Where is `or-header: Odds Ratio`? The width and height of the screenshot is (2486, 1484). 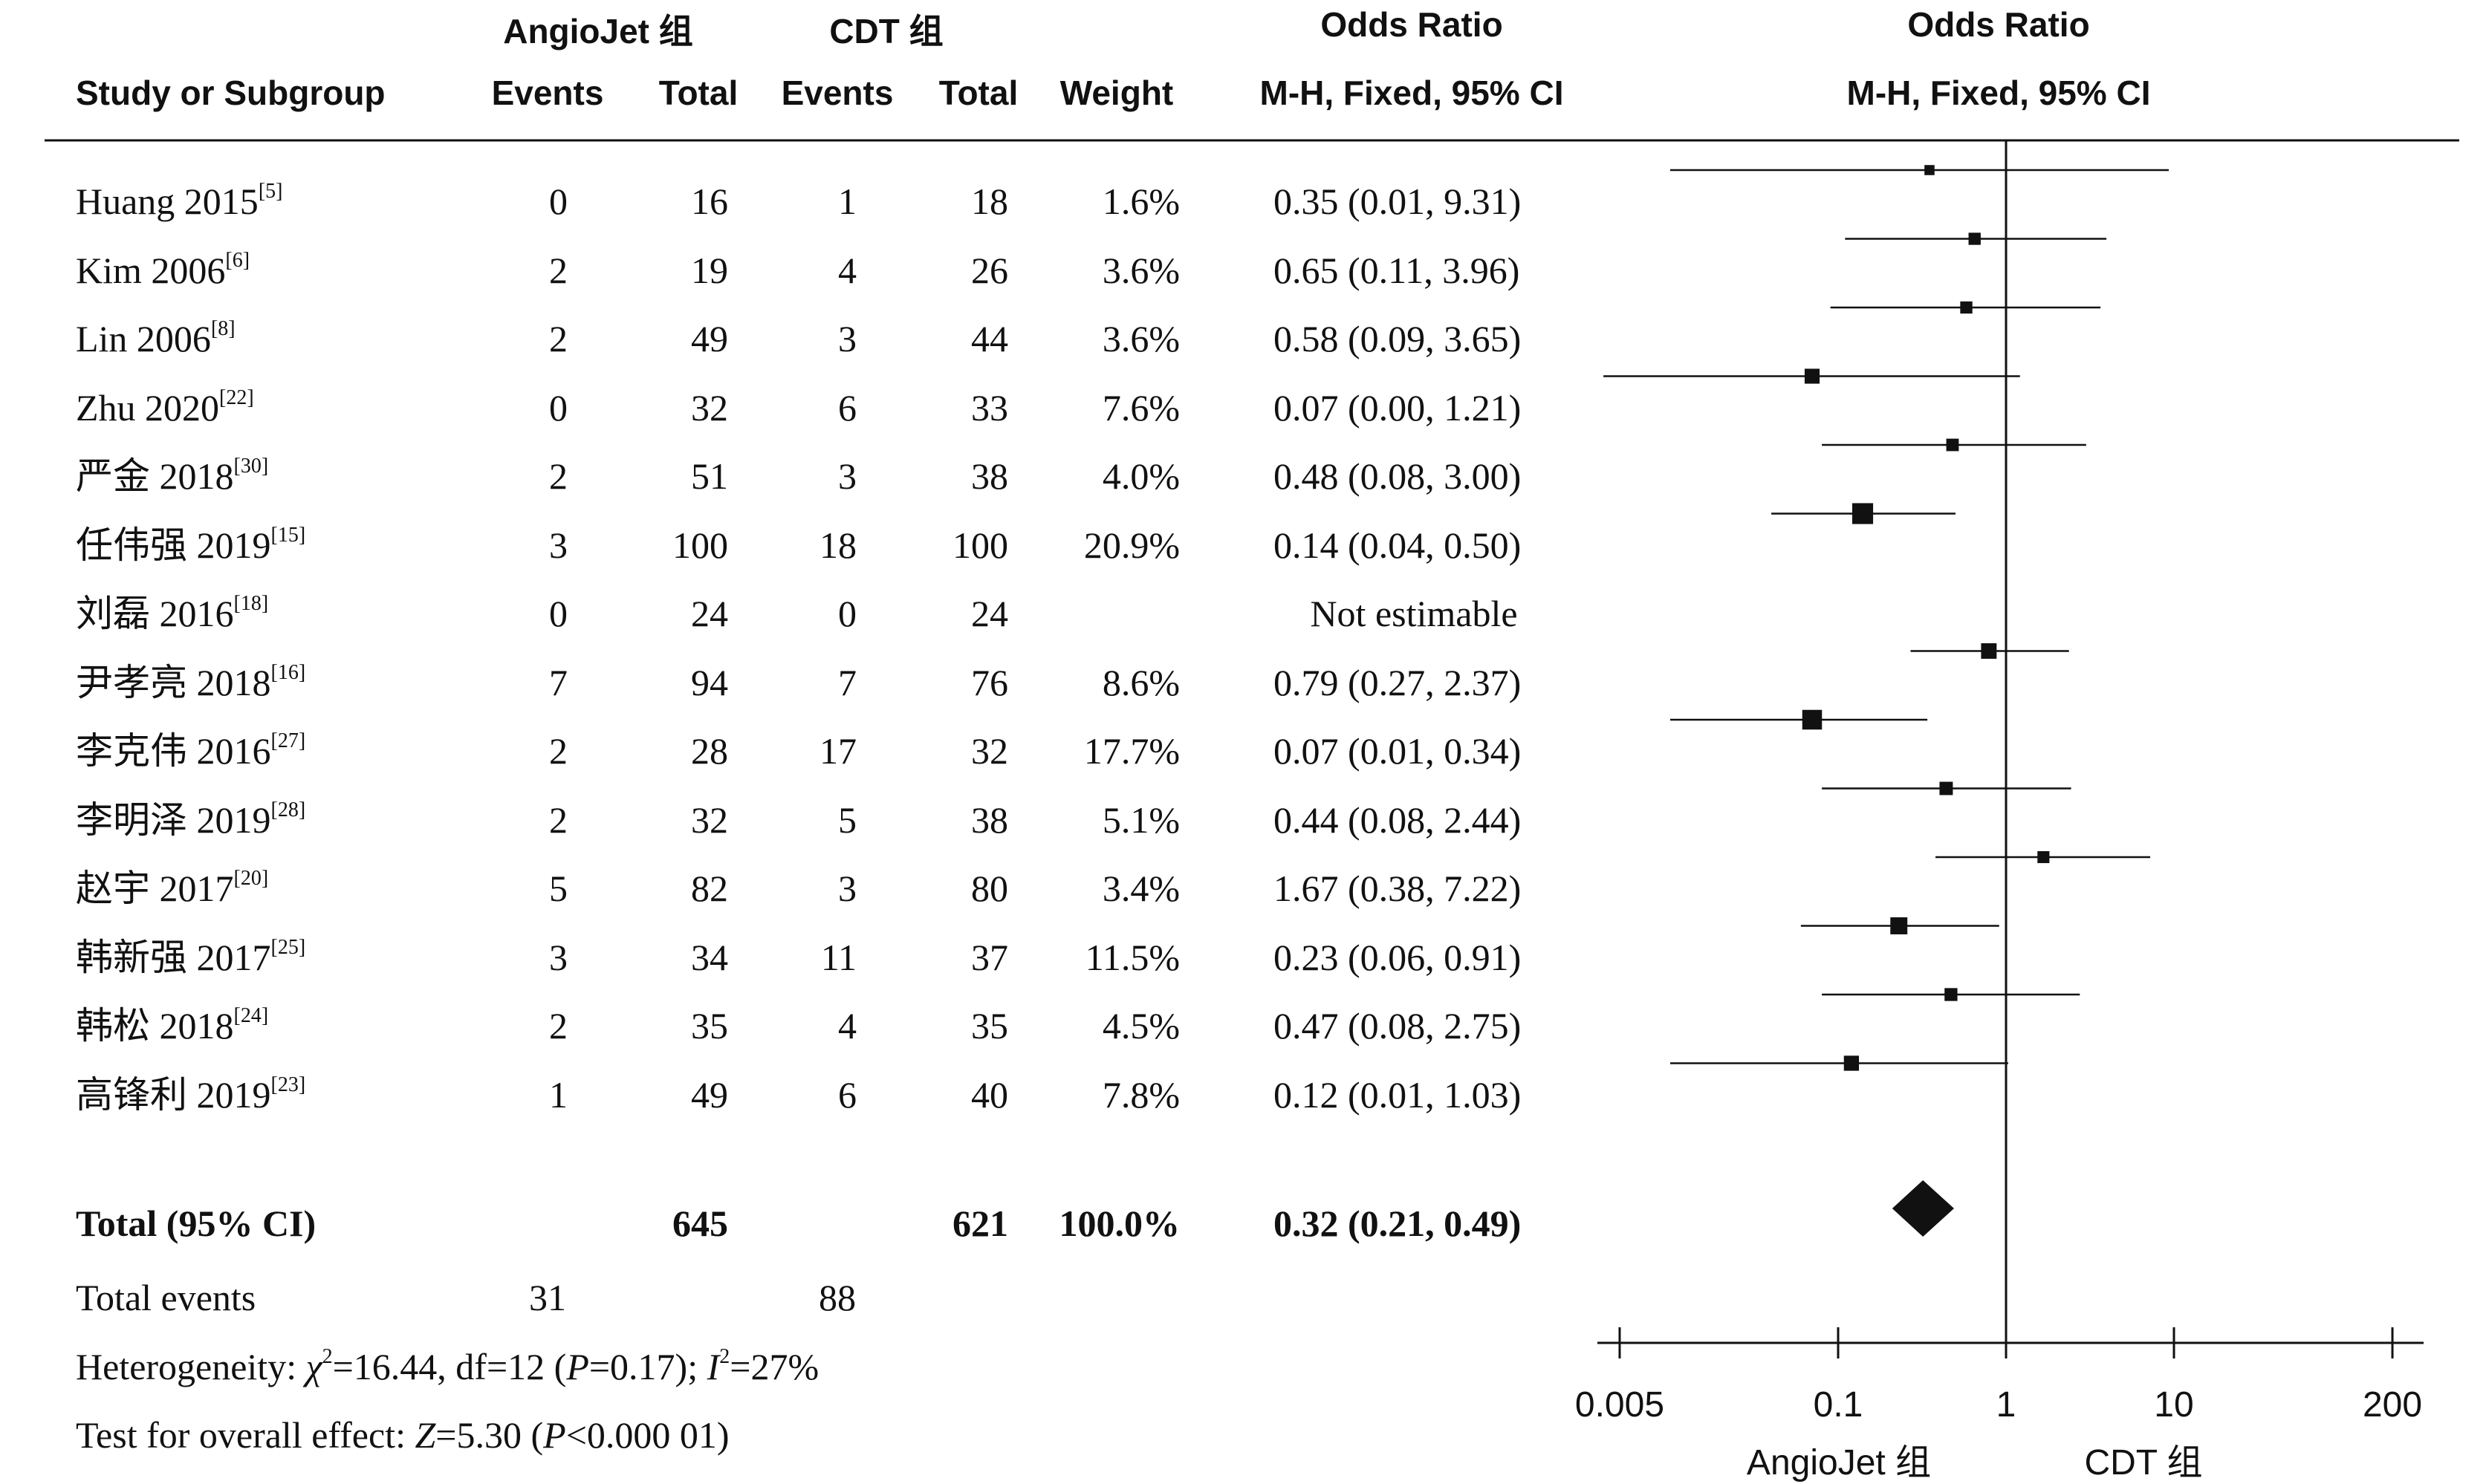 or-header: Odds Ratio is located at coordinates (1412, 25).